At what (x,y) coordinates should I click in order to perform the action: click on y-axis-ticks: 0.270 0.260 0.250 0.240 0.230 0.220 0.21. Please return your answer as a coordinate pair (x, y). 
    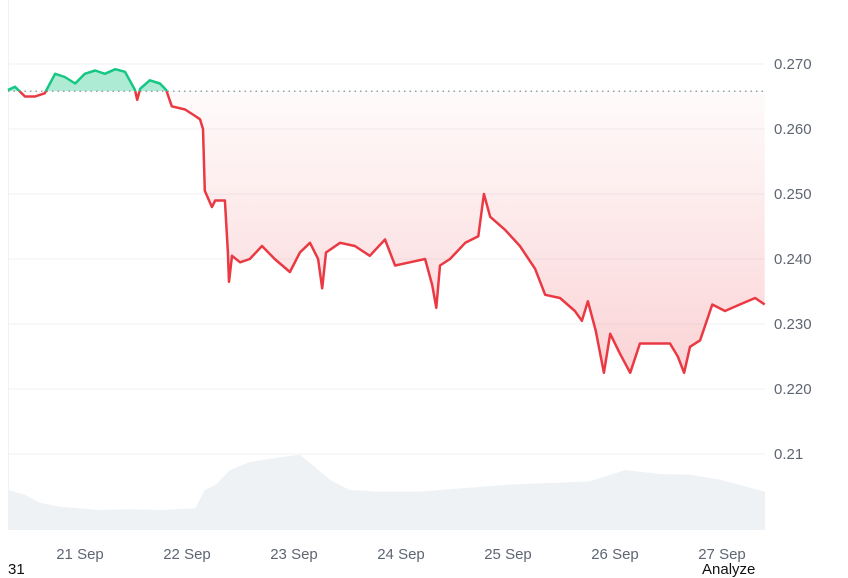
    Looking at the image, I should click on (793, 259).